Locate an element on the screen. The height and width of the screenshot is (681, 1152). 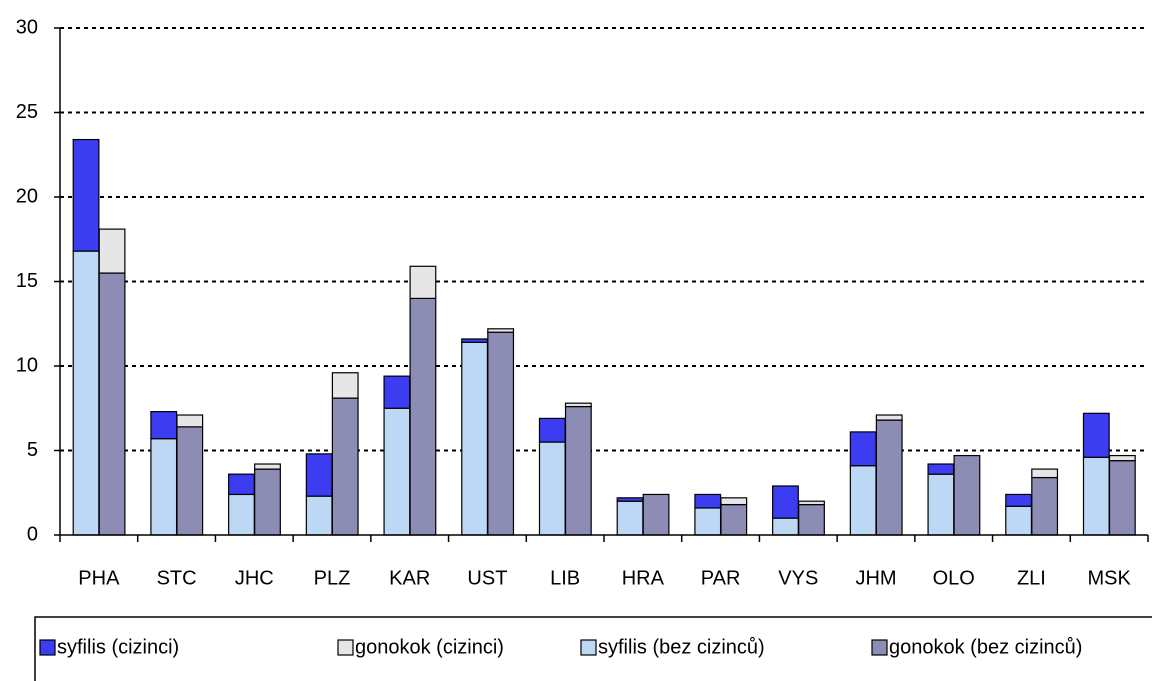
x-tick-label: KAR is located at coordinates (409, 578).